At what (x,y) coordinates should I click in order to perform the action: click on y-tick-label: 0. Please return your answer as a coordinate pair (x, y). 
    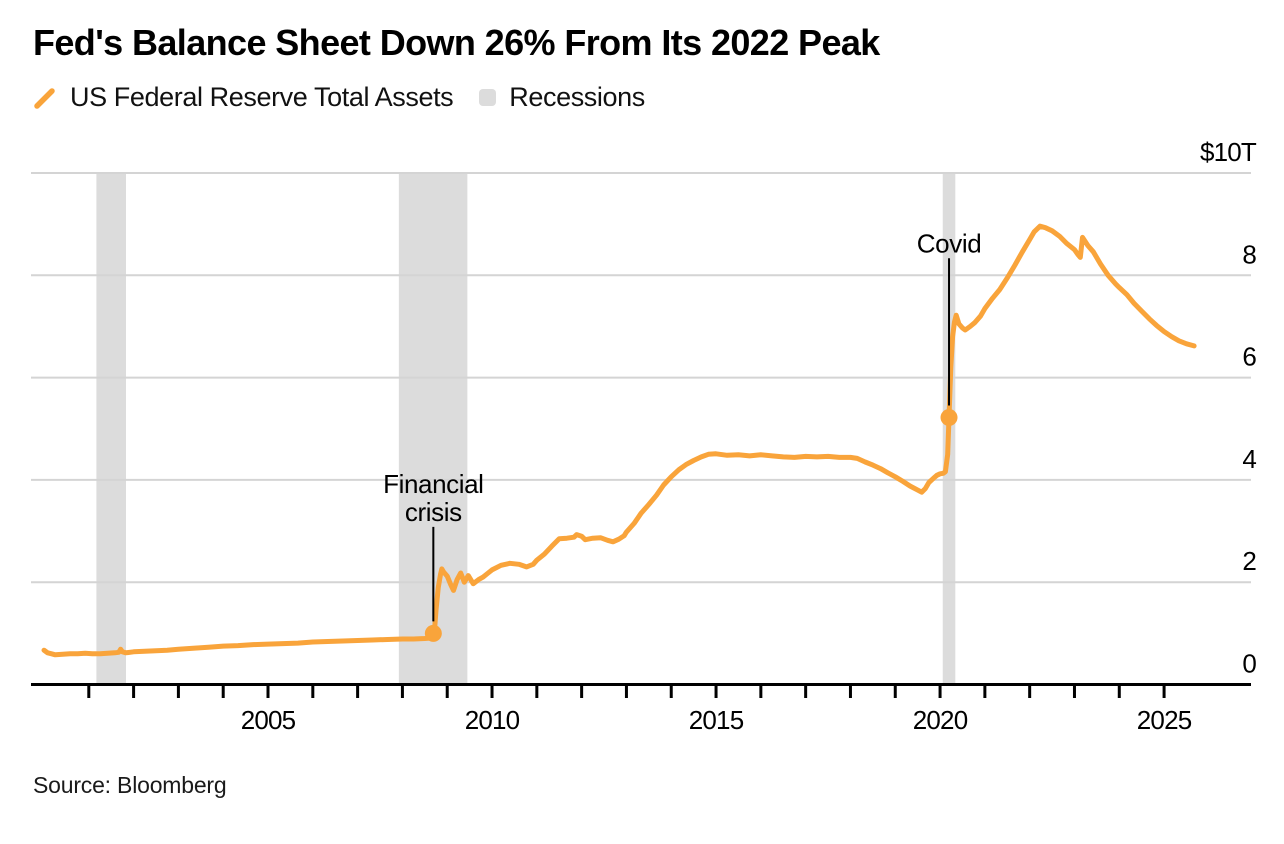
    Looking at the image, I should click on (1249, 664).